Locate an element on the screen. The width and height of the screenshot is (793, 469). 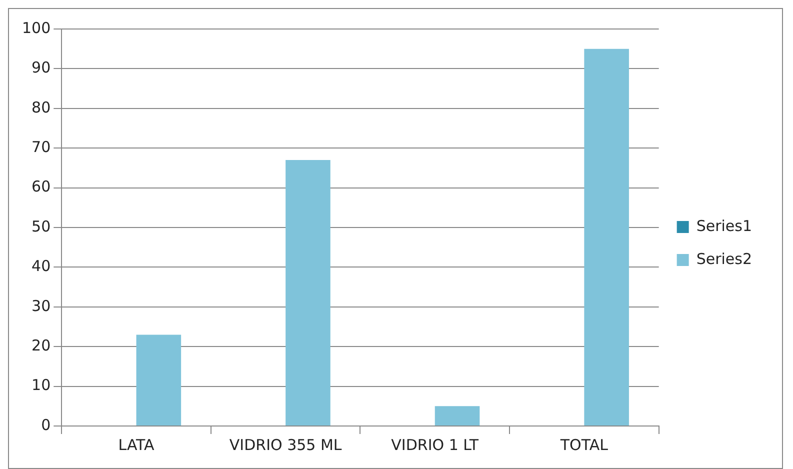
y-tick-label: 10 is located at coordinates (41, 385).